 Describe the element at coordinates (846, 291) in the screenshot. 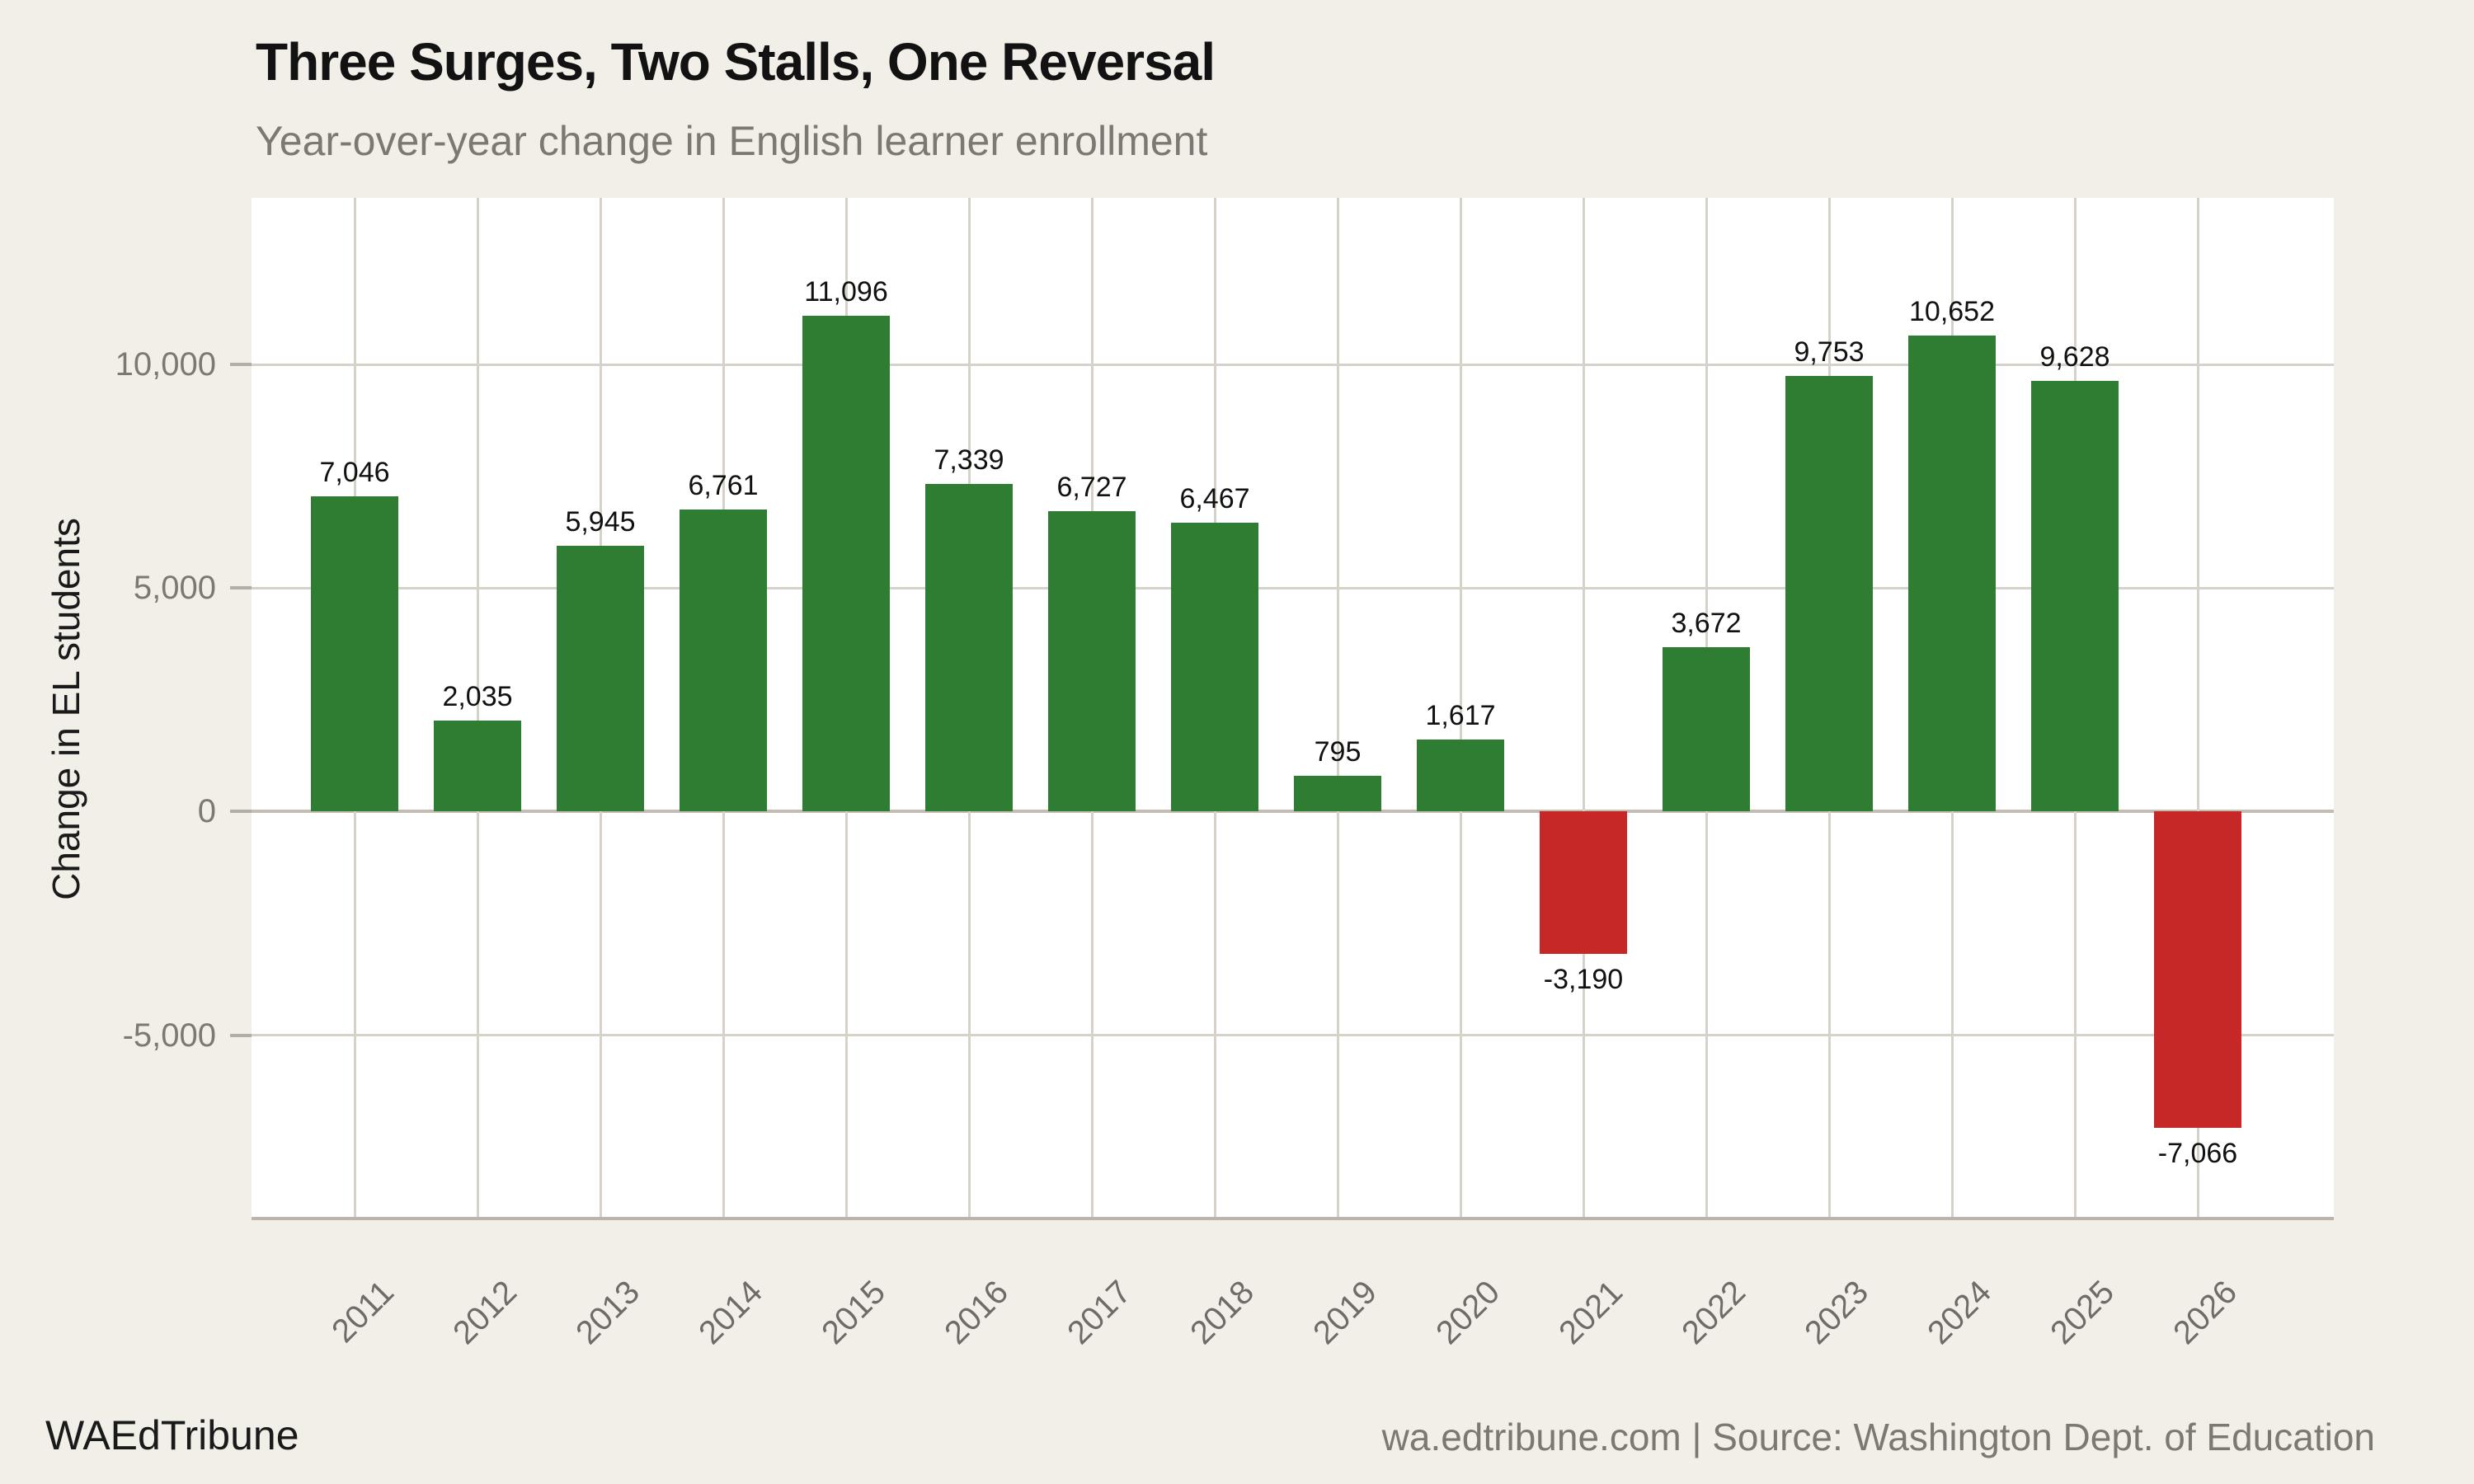

I see `bar-value-label-2015: 11,096` at that location.